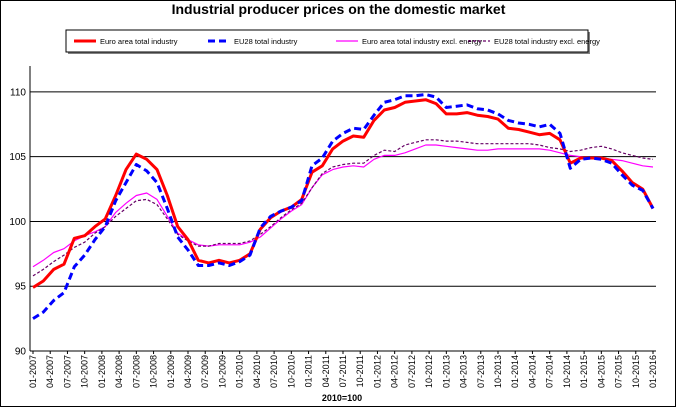 The image size is (677, 408). Describe the element at coordinates (326, 371) in the screenshot. I see `x-tick-label: 04-2011` at that location.